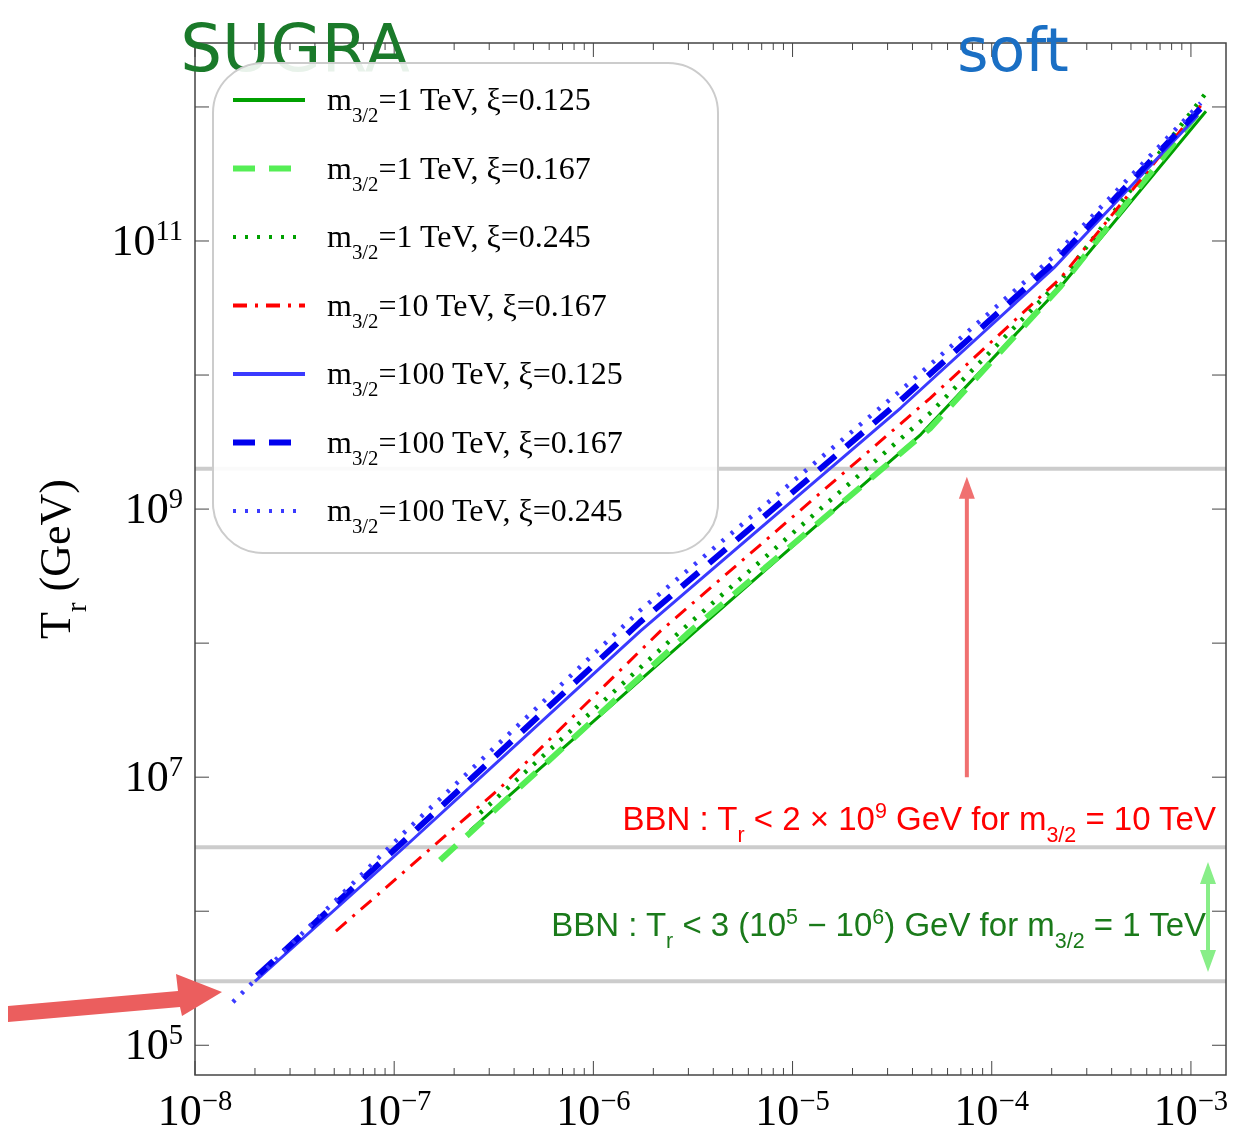 The height and width of the screenshot is (1144, 1260). I want to click on legend-label: m$_{3/2}$=100 TeV, ξ=0.245, so click(475, 514).